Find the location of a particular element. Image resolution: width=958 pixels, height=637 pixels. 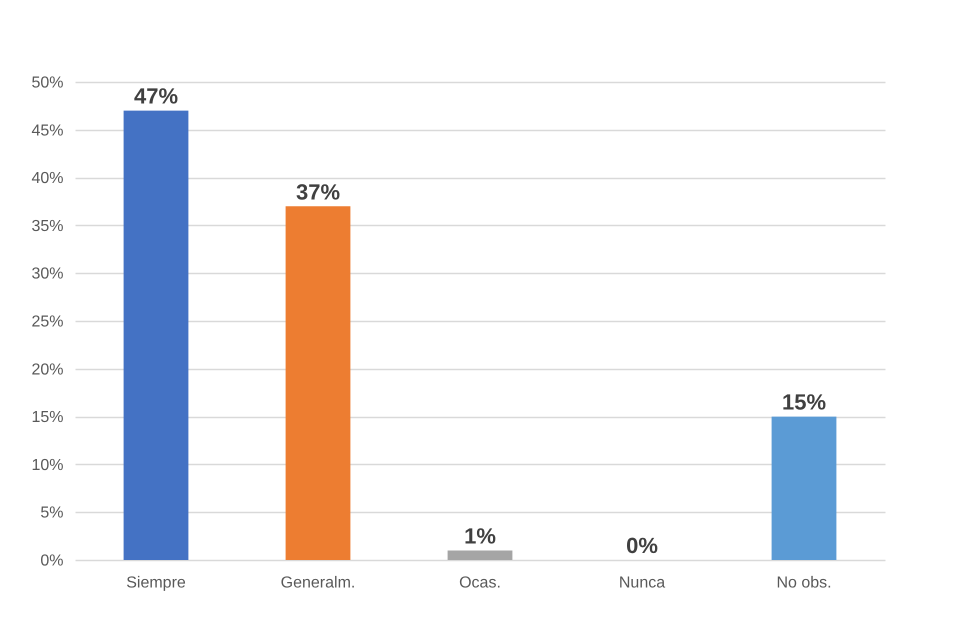

y-tick-label: 45% is located at coordinates (47, 131).